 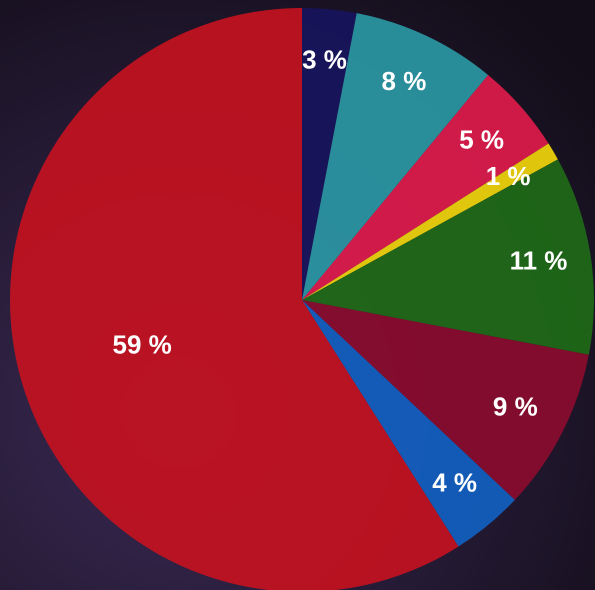 What do you see at coordinates (324, 59) in the screenshot?
I see `data-label: 3 %` at bounding box center [324, 59].